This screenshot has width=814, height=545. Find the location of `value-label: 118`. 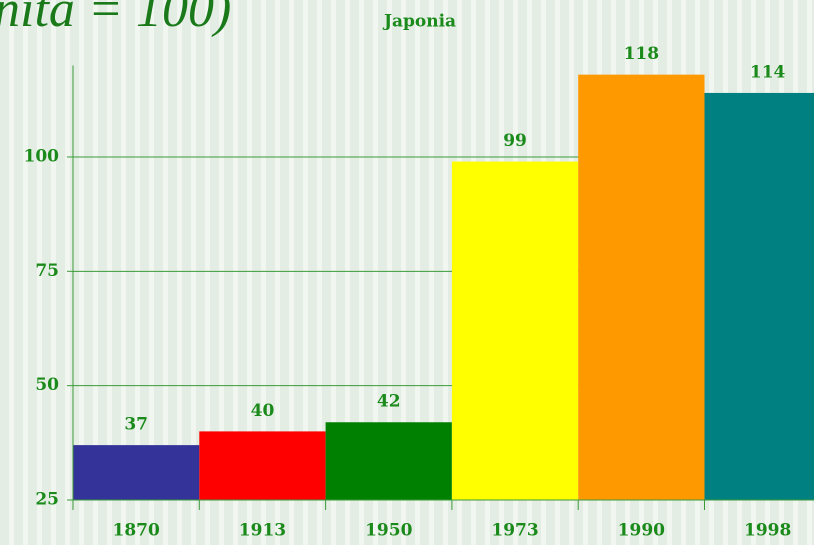

value-label: 118 is located at coordinates (642, 54).